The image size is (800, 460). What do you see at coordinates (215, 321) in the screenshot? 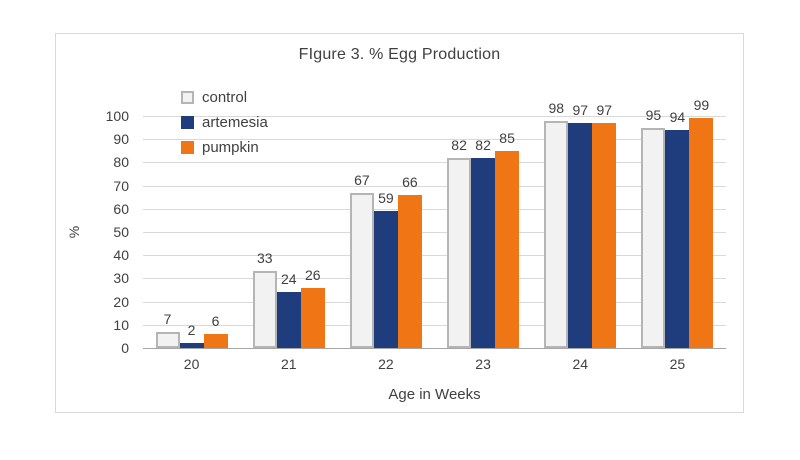
I see `bar-value-label: 6` at bounding box center [215, 321].